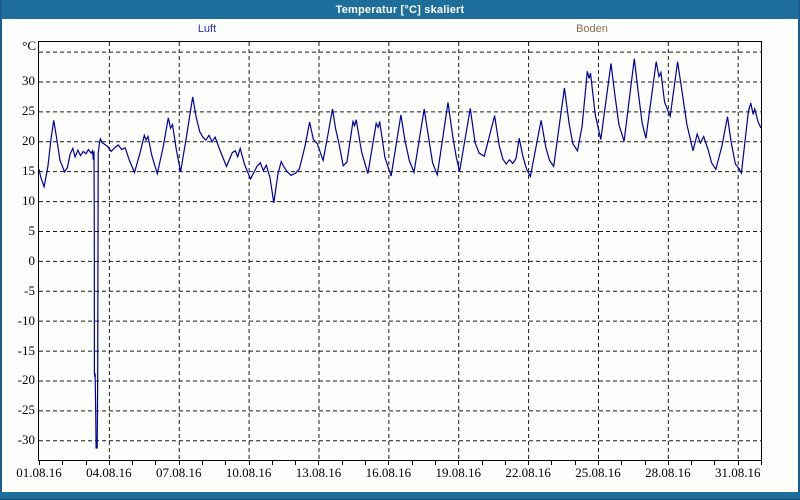  I want to click on x-axis-tick-label: 07.08.16, so click(178, 472).